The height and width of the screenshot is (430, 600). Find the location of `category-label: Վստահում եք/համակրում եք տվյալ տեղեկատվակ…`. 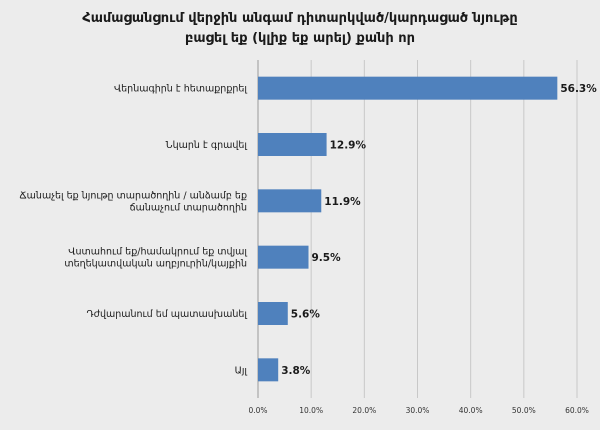

category-label: Վստահում եք/համակրում եք տվյալ տեղեկատվակ… is located at coordinates (155, 258).